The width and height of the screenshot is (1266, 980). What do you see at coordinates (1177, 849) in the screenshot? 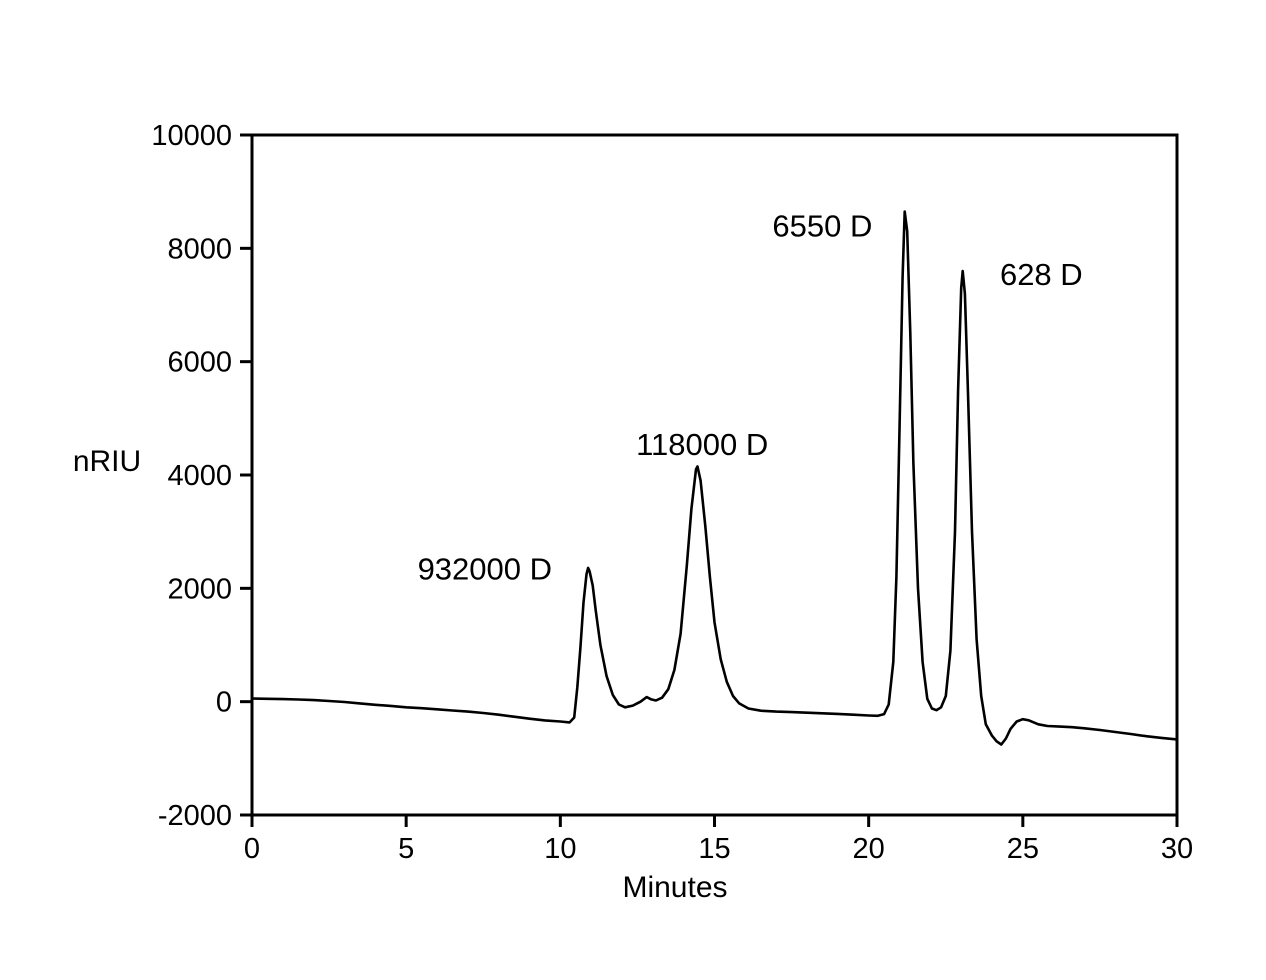
I see `x-tick-label: 30` at bounding box center [1177, 849].